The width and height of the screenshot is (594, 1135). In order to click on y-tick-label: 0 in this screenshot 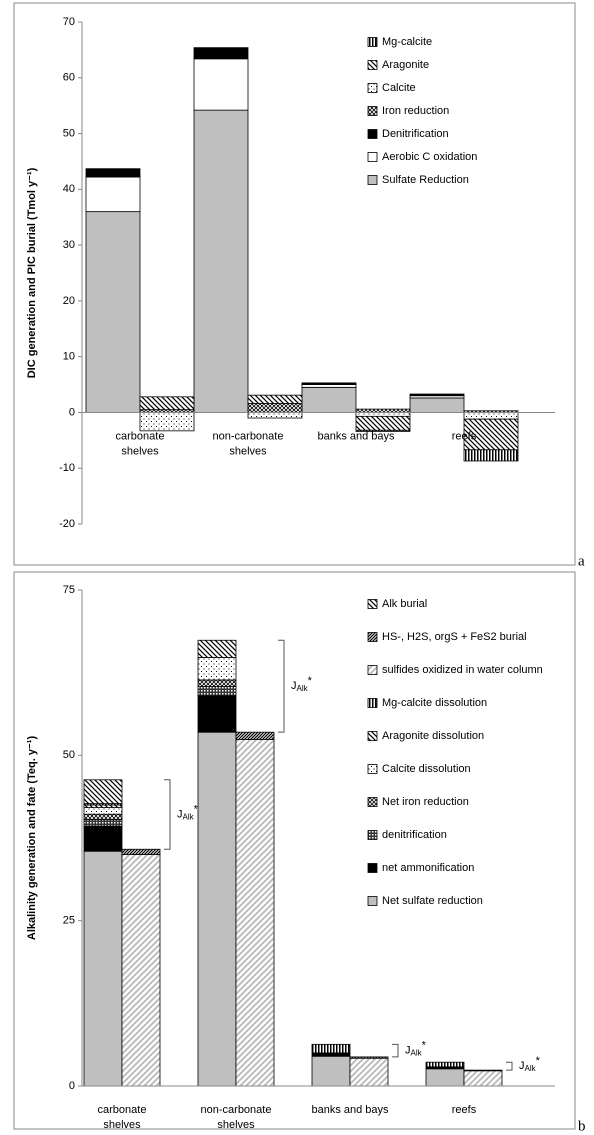, I will do `click(72, 1086)`.